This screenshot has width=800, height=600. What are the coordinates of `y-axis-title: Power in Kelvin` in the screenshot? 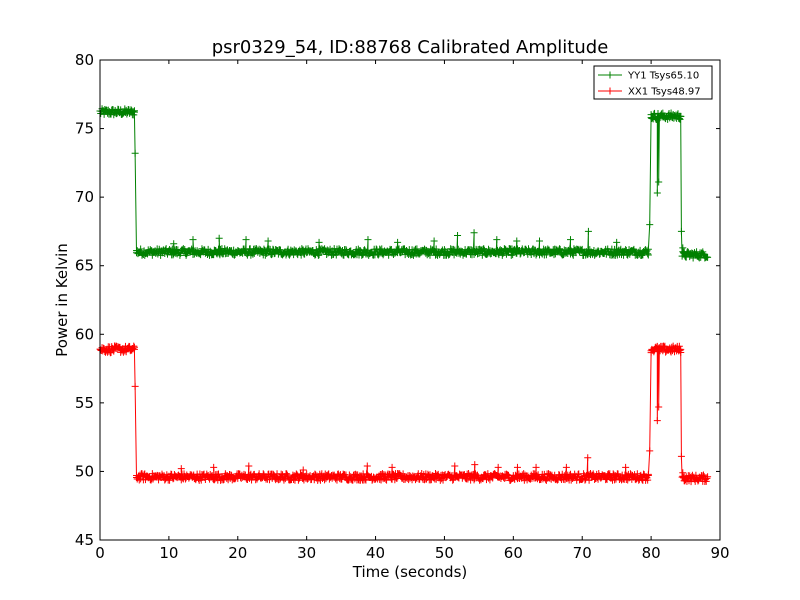 It's located at (62, 300).